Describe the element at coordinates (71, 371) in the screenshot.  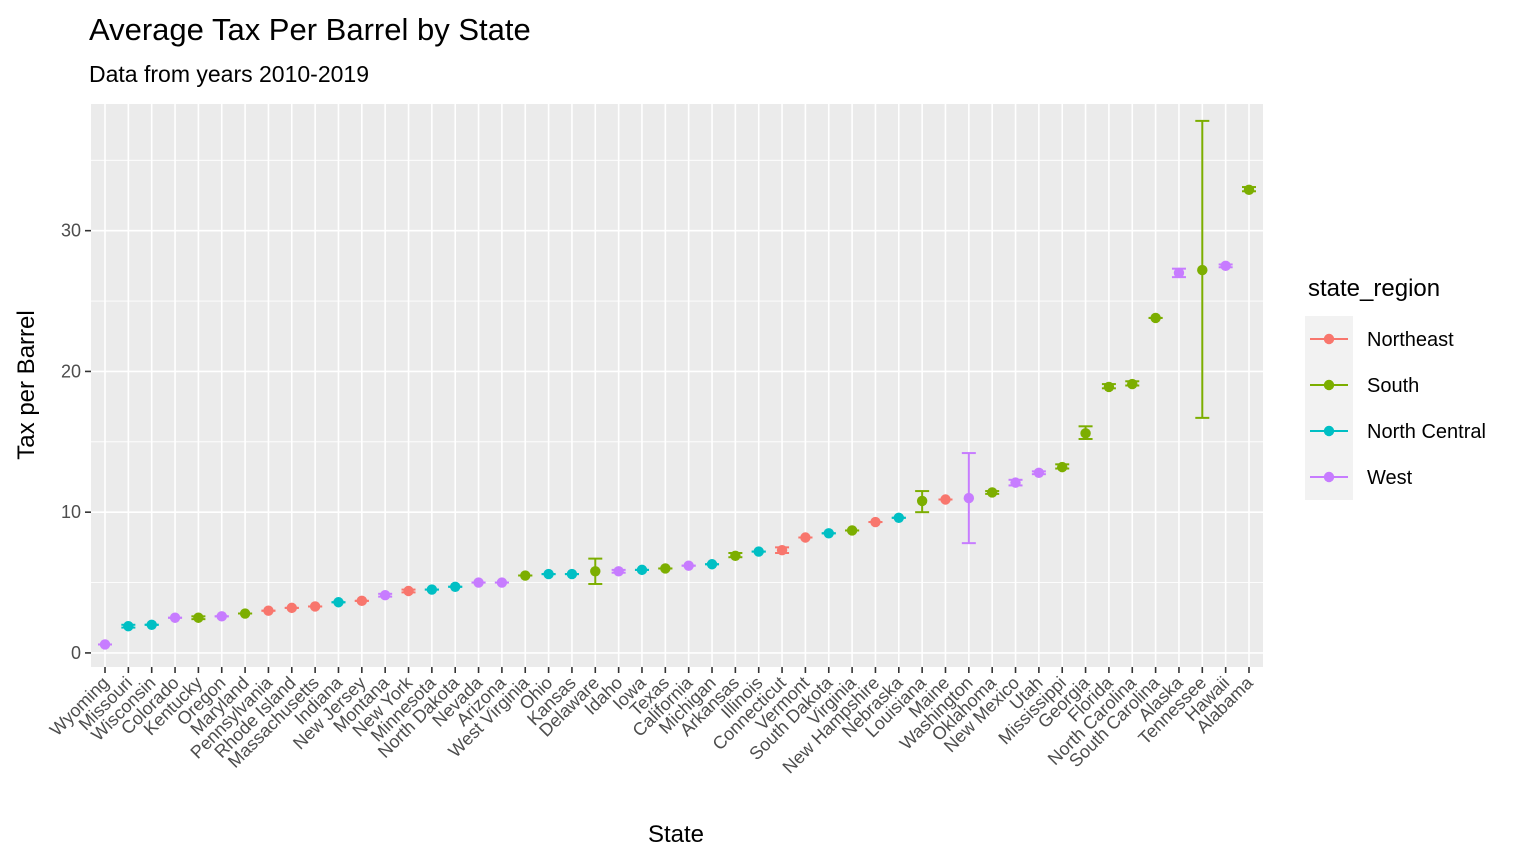
I see `y-tick-label: 20` at that location.